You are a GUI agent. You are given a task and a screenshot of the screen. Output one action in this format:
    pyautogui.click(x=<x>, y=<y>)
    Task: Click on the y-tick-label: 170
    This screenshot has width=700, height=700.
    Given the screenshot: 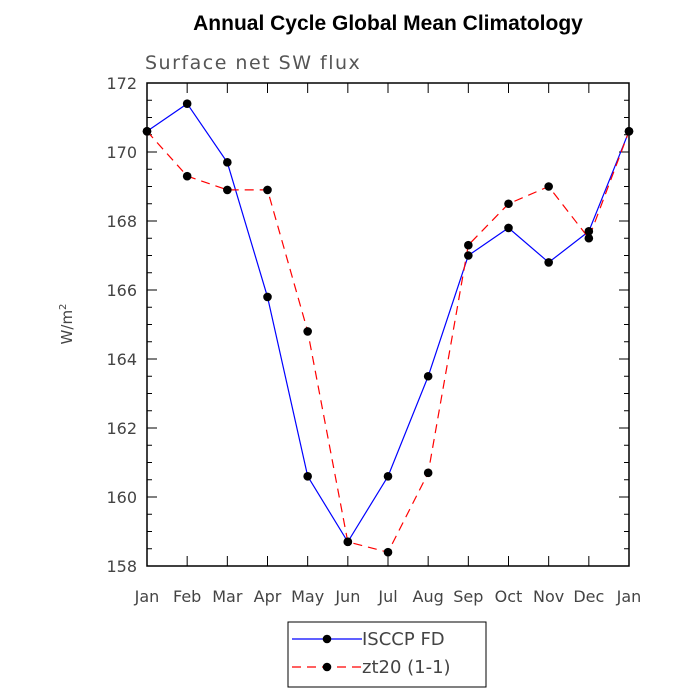 What is the action you would take?
    pyautogui.click(x=121, y=152)
    